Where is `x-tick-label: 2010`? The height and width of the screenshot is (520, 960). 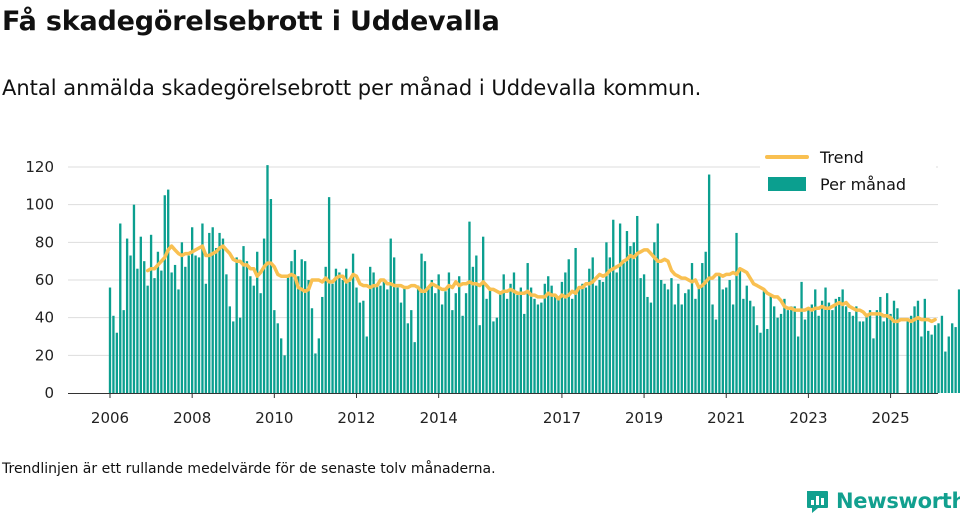 x-tick-label: 2010 is located at coordinates (274, 418).